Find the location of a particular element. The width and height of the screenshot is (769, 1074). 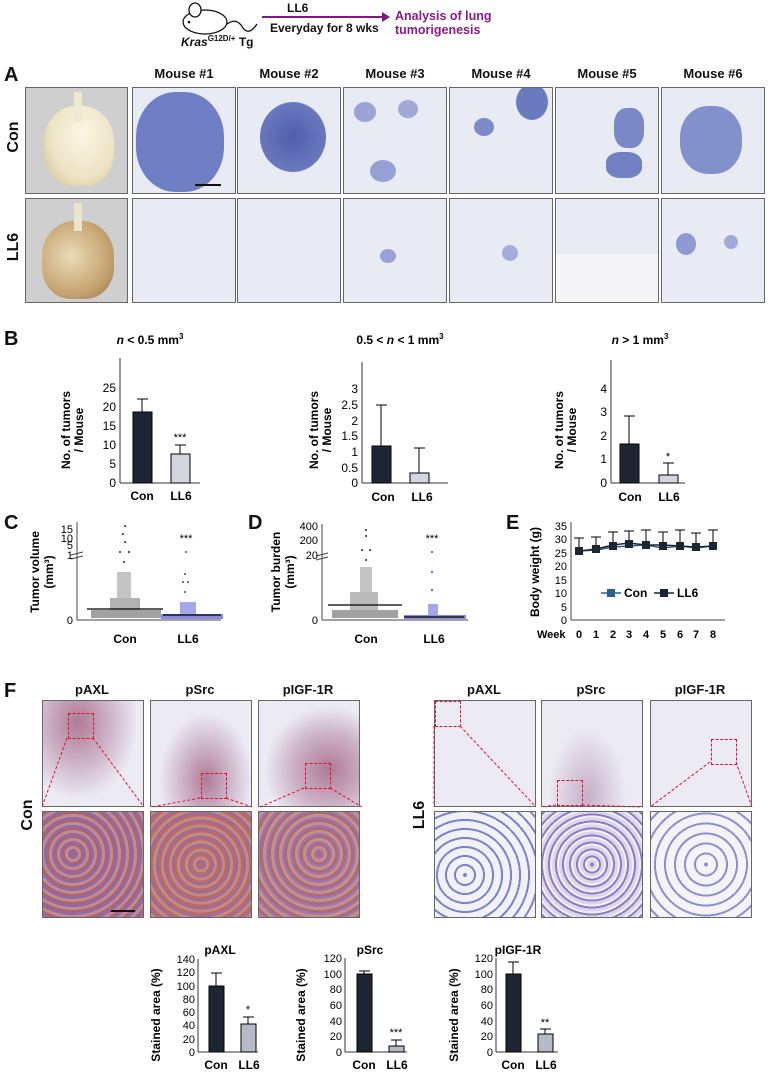

row-label-ll6: LL6 is located at coordinates (13, 247).